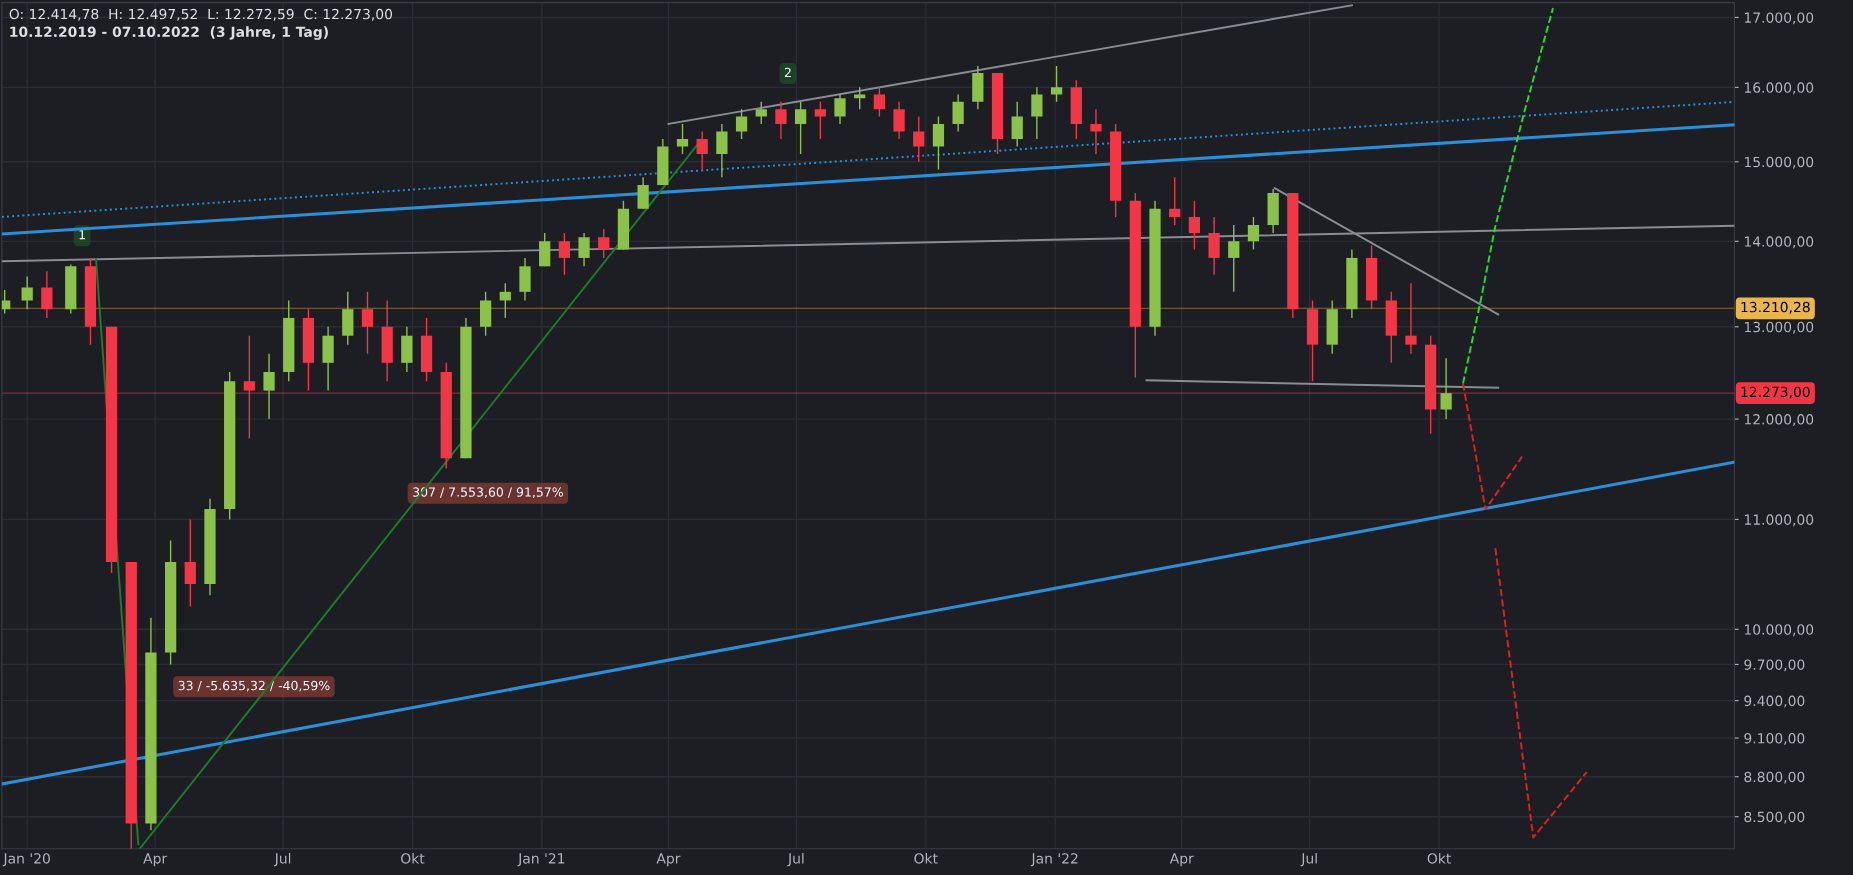  Describe the element at coordinates (1779, 420) in the screenshot. I see `y-tick-label: 12.000,00` at that location.